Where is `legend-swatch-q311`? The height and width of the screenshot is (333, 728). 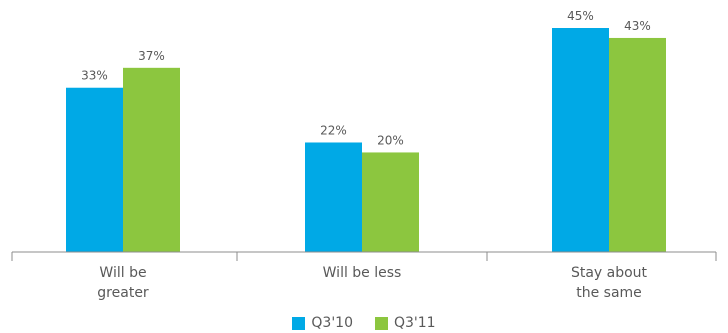 legend-swatch-q311 is located at coordinates (381, 323).